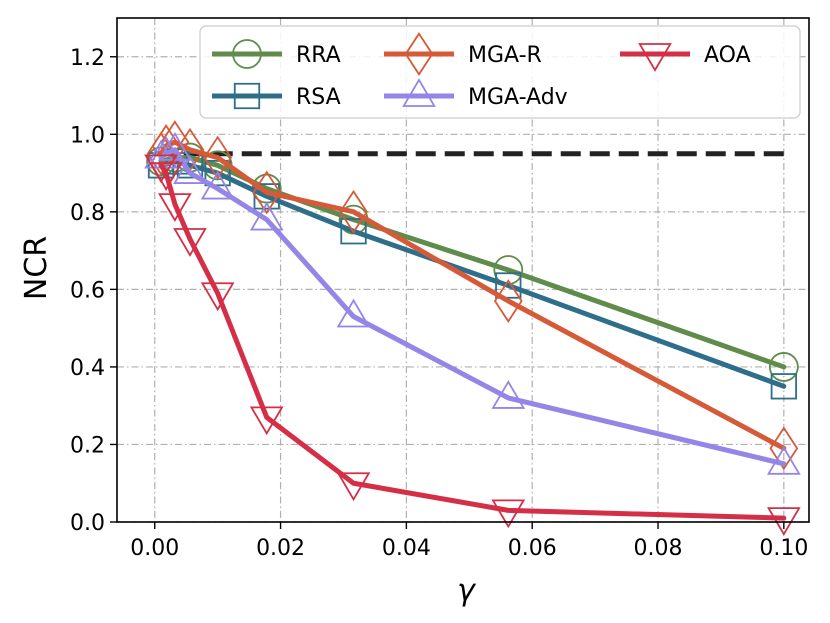 The image size is (830, 623). I want to click on legend-label-mga-r: MGA-R, so click(505, 55).